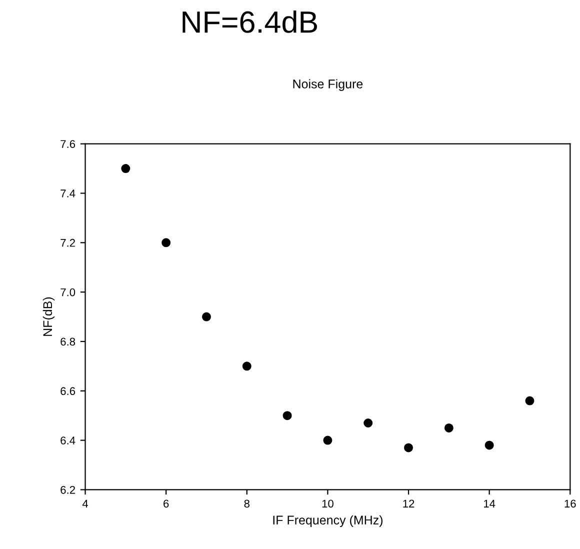 The height and width of the screenshot is (549, 580). I want to click on y-tick-label: 7.6, so click(68, 144).